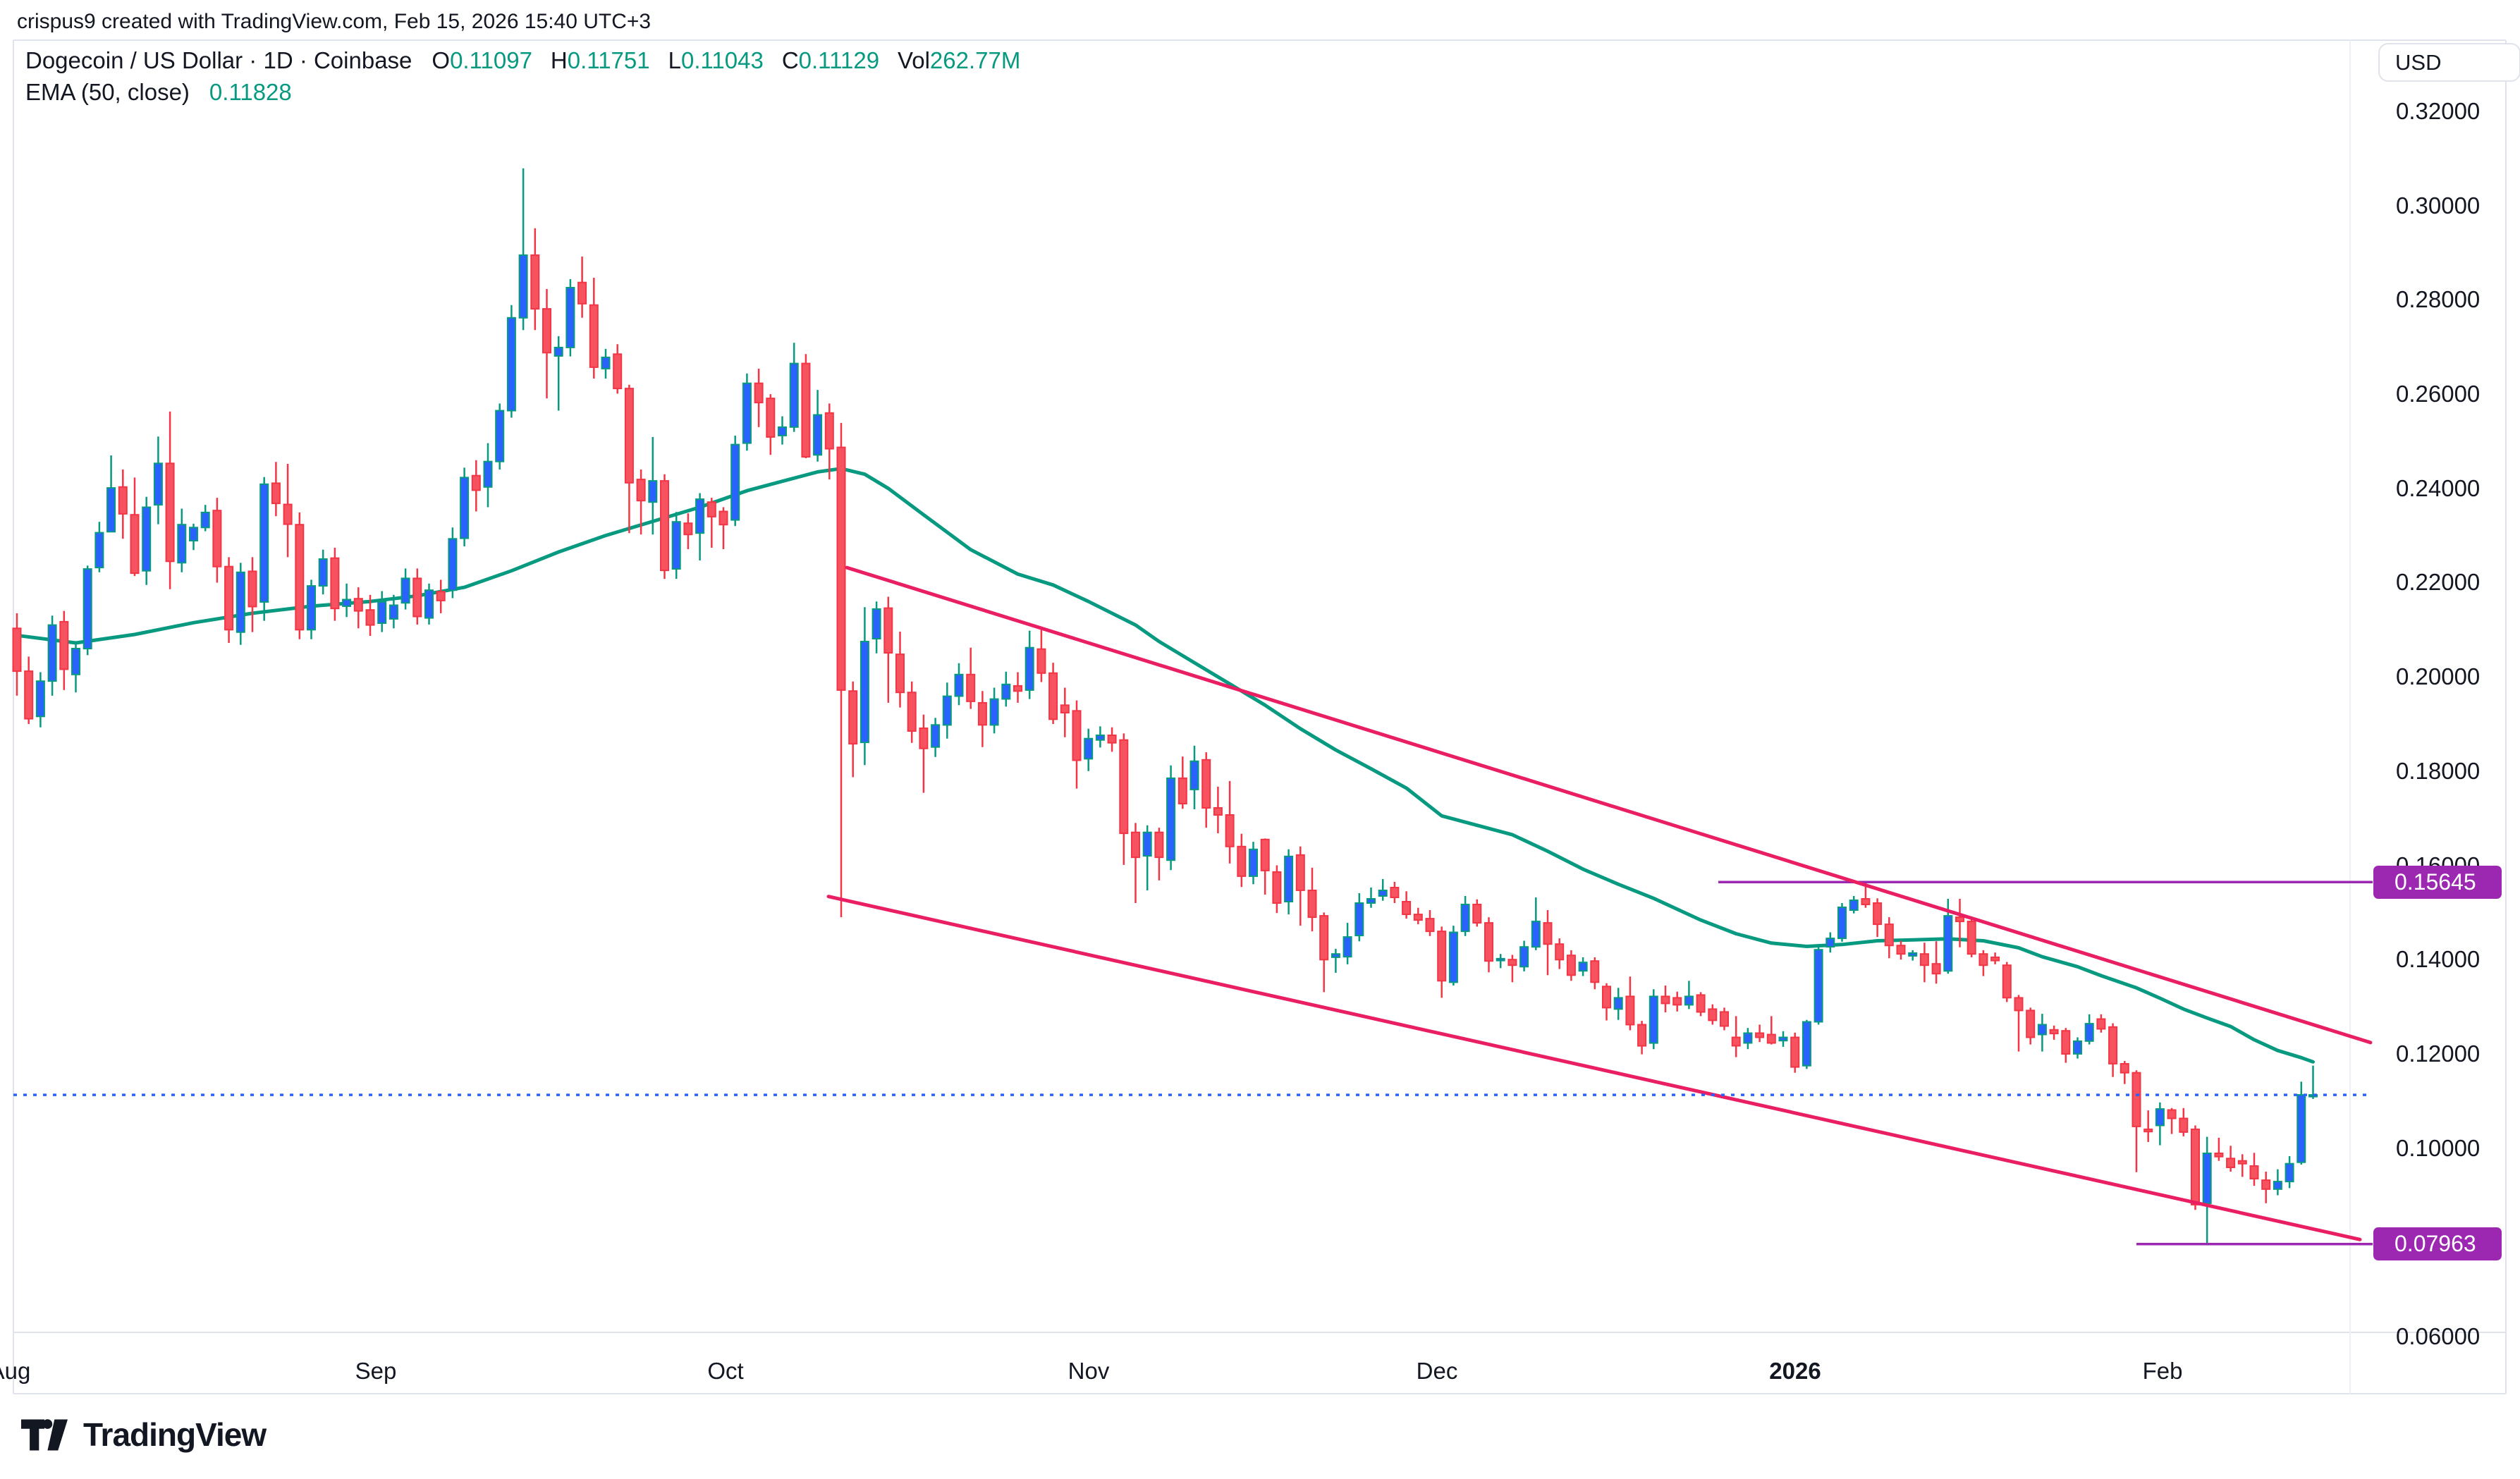 This screenshot has width=2520, height=1479. What do you see at coordinates (2438, 959) in the screenshot?
I see `price-tick-label: 0.14000` at bounding box center [2438, 959].